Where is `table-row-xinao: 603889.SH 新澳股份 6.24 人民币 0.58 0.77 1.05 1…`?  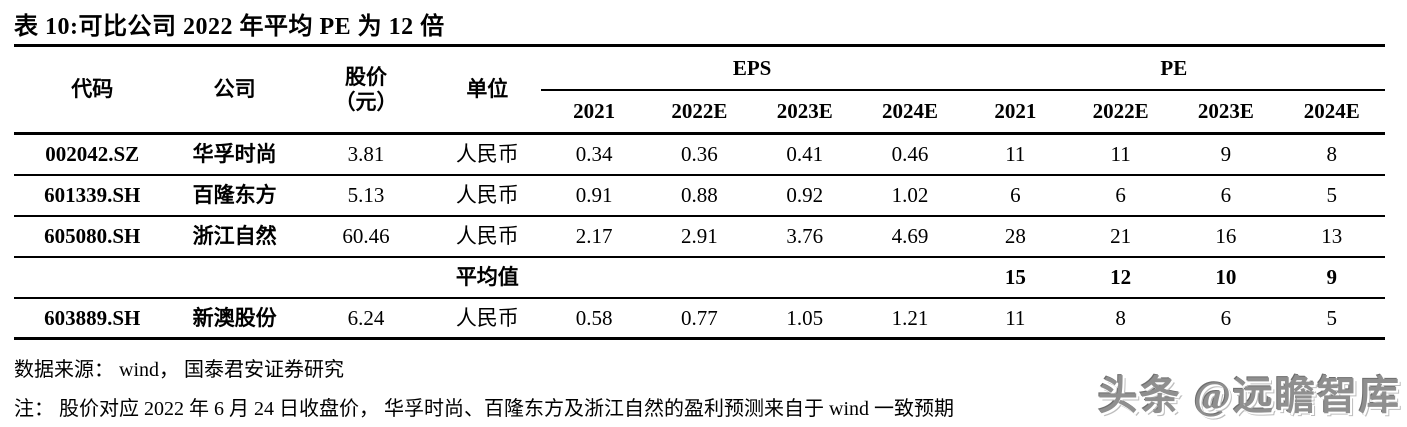 table-row-xinao: 603889.SH 新澳股份 6.24 人民币 0.58 0.77 1.05 1… is located at coordinates (699, 318).